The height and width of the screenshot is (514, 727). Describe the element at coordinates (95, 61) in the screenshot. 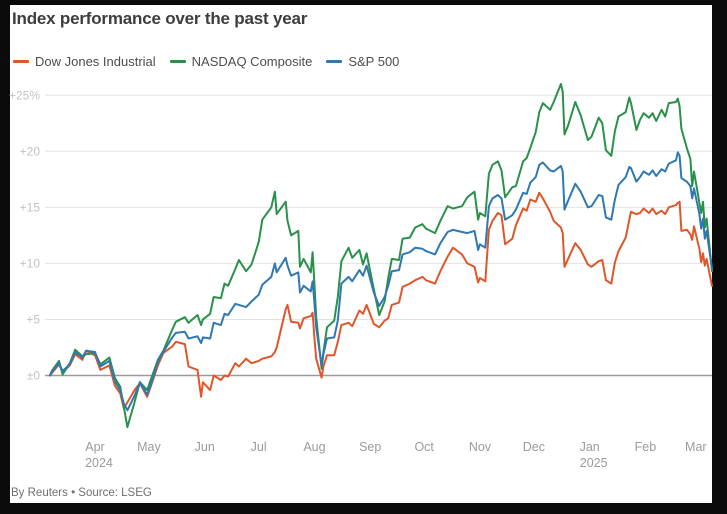

I see `legend-label-dow-jones: Dow Jones Industrial` at that location.